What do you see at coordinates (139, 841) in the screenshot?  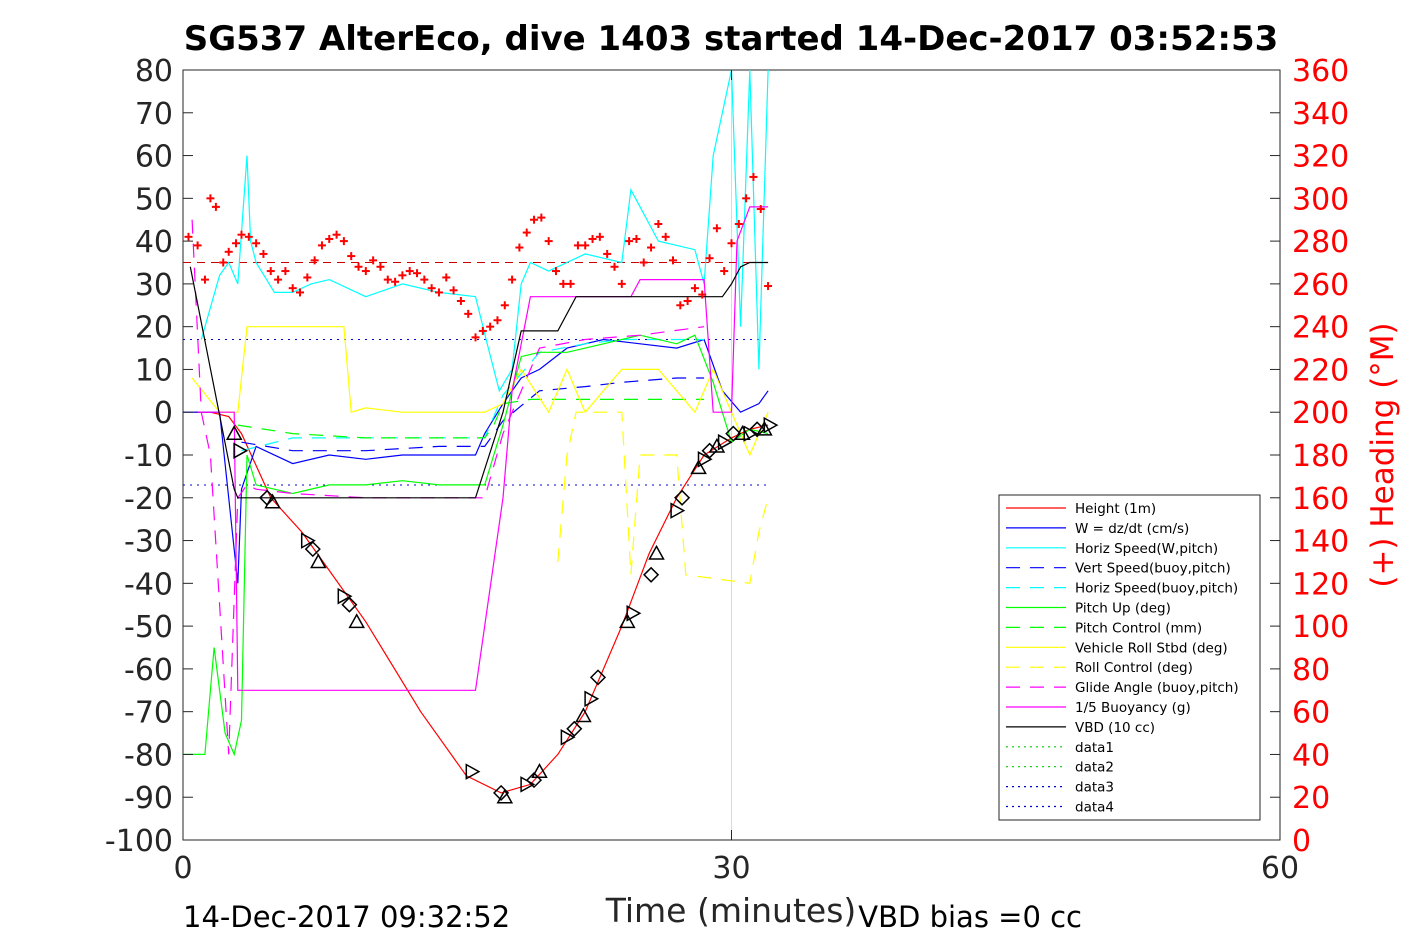 I see `y-tick-label: -100` at bounding box center [139, 841].